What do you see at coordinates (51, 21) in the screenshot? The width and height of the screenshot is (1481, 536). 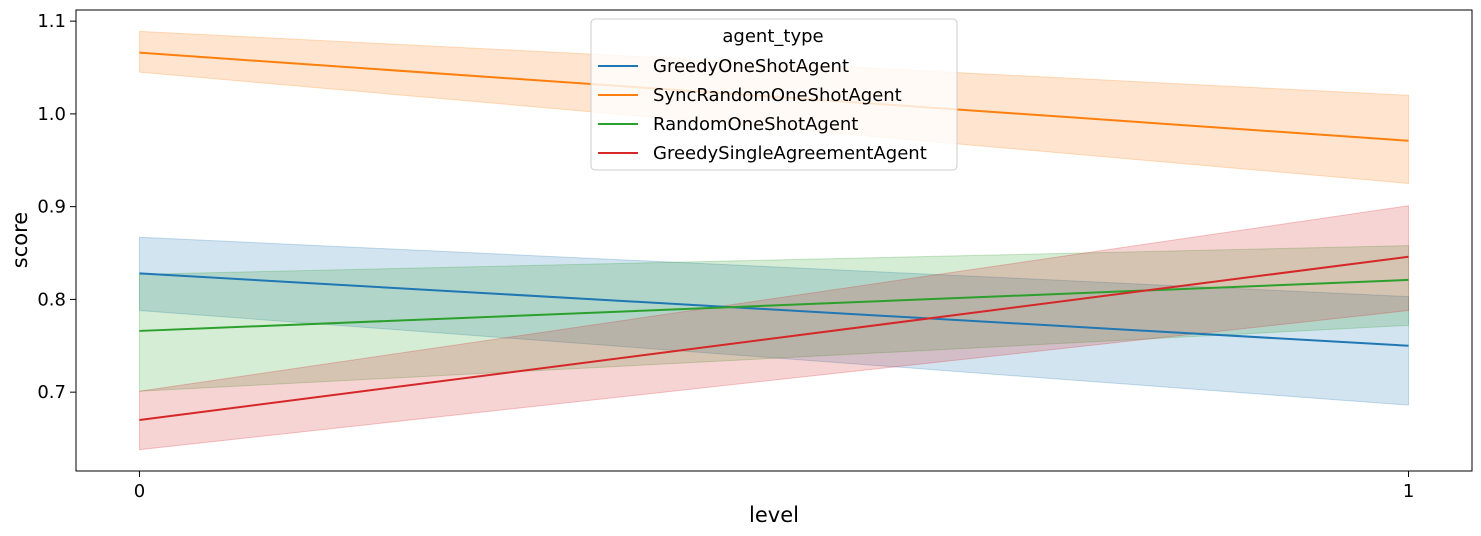 I see `y-tick-label-4: 1.1` at bounding box center [51, 21].